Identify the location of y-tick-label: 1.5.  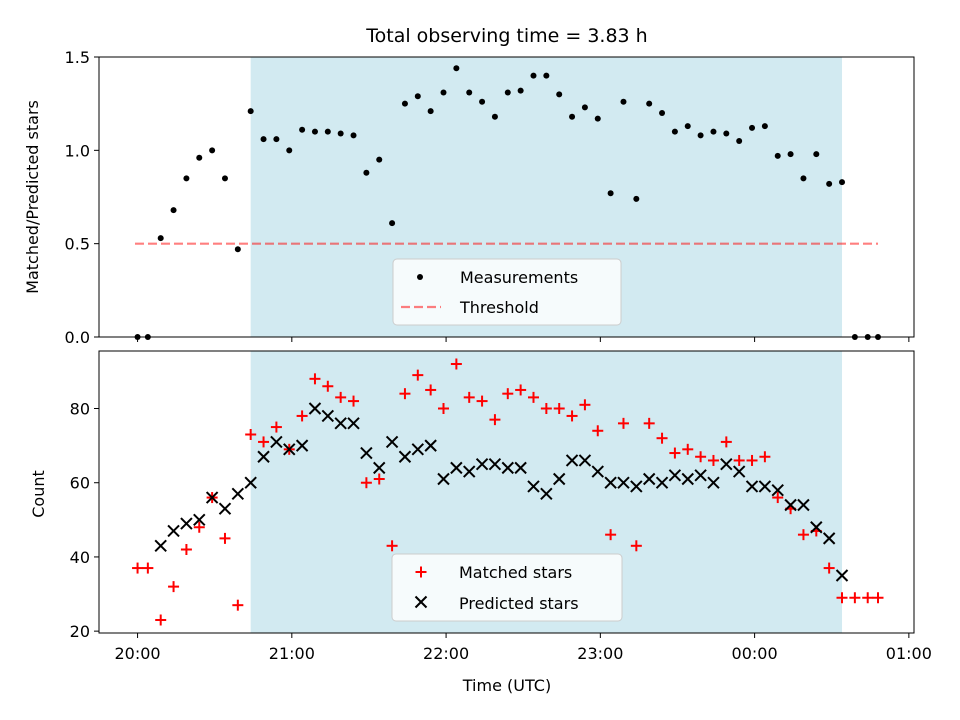
(77, 57).